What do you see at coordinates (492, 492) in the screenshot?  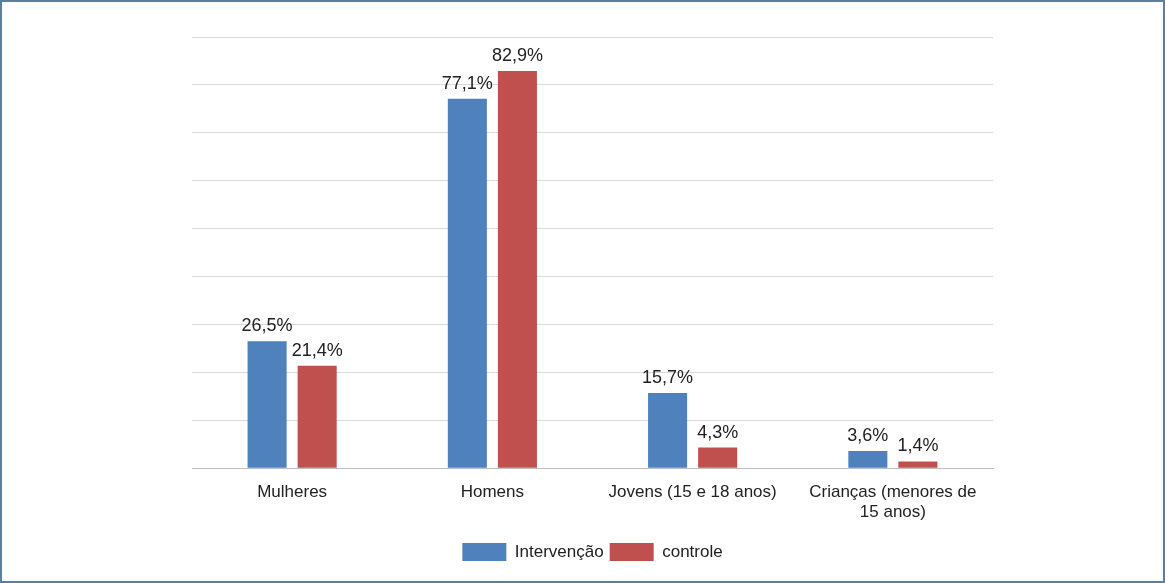 I see `x-tick-label: Homens` at bounding box center [492, 492].